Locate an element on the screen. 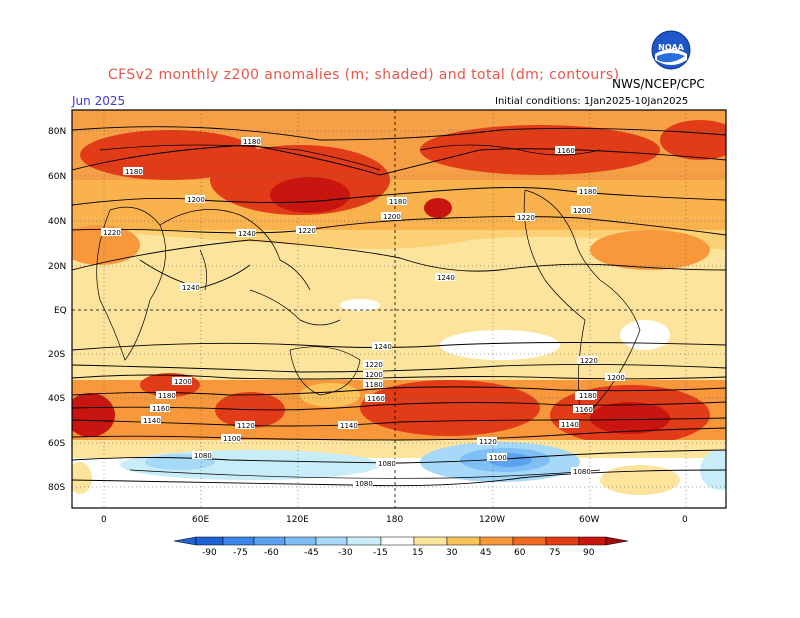 This screenshot has width=800, height=618. lat-label: 80N is located at coordinates (57, 132).